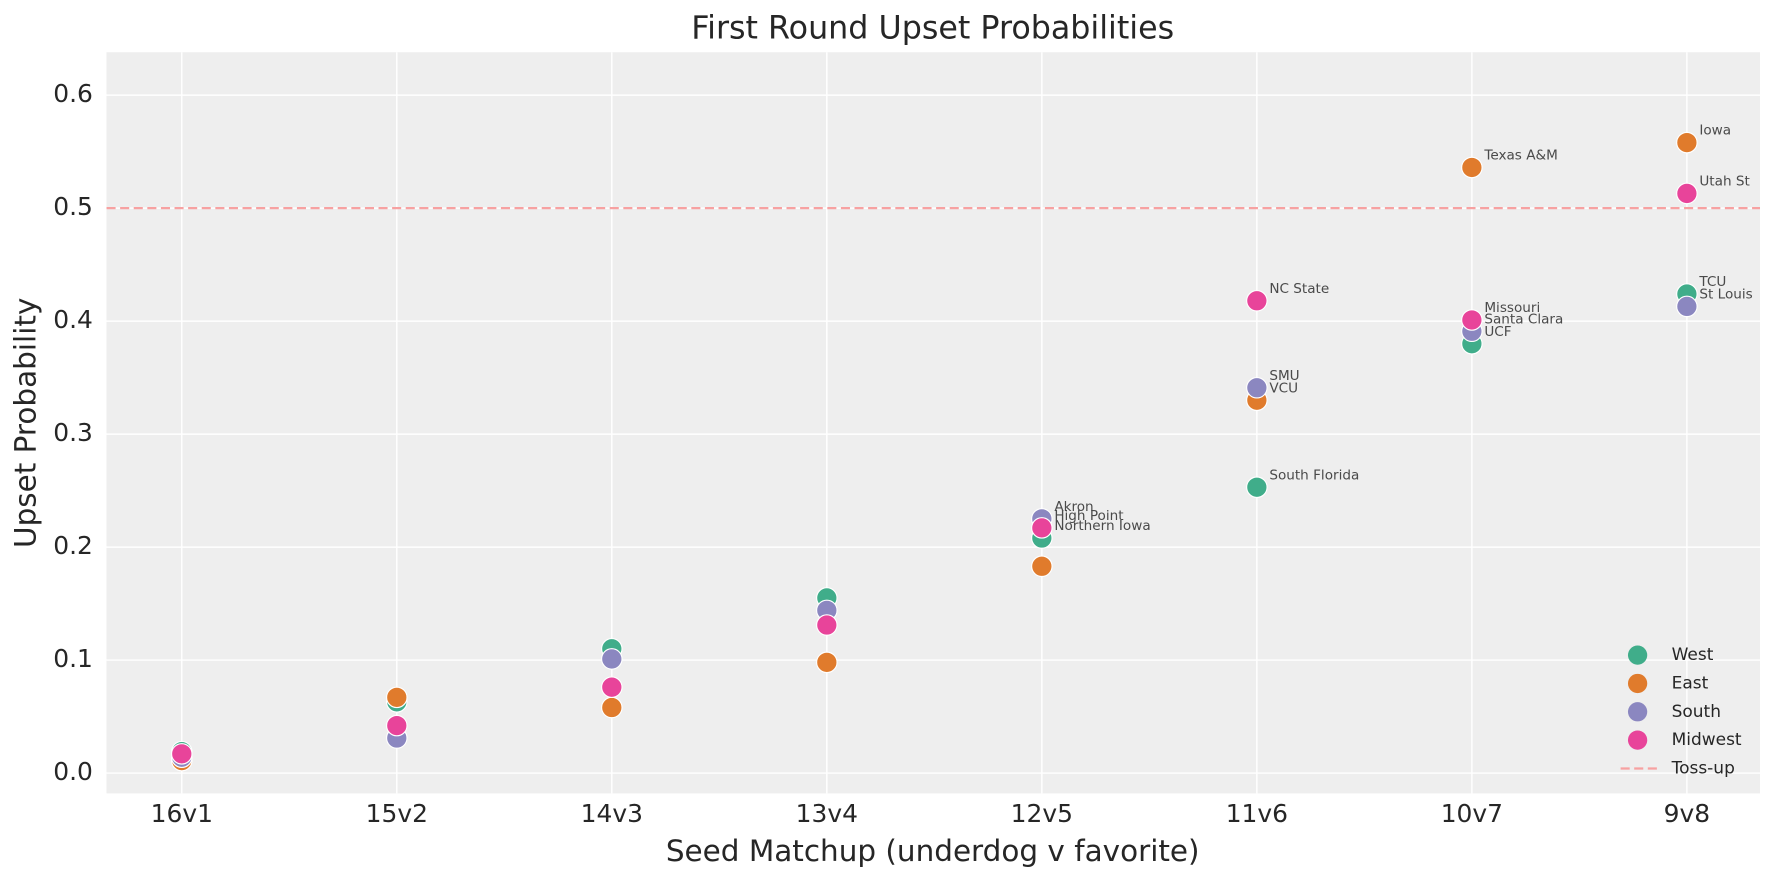 The image size is (1777, 883). Describe the element at coordinates (1715, 131) in the screenshot. I see `point-label: Iowa` at that location.